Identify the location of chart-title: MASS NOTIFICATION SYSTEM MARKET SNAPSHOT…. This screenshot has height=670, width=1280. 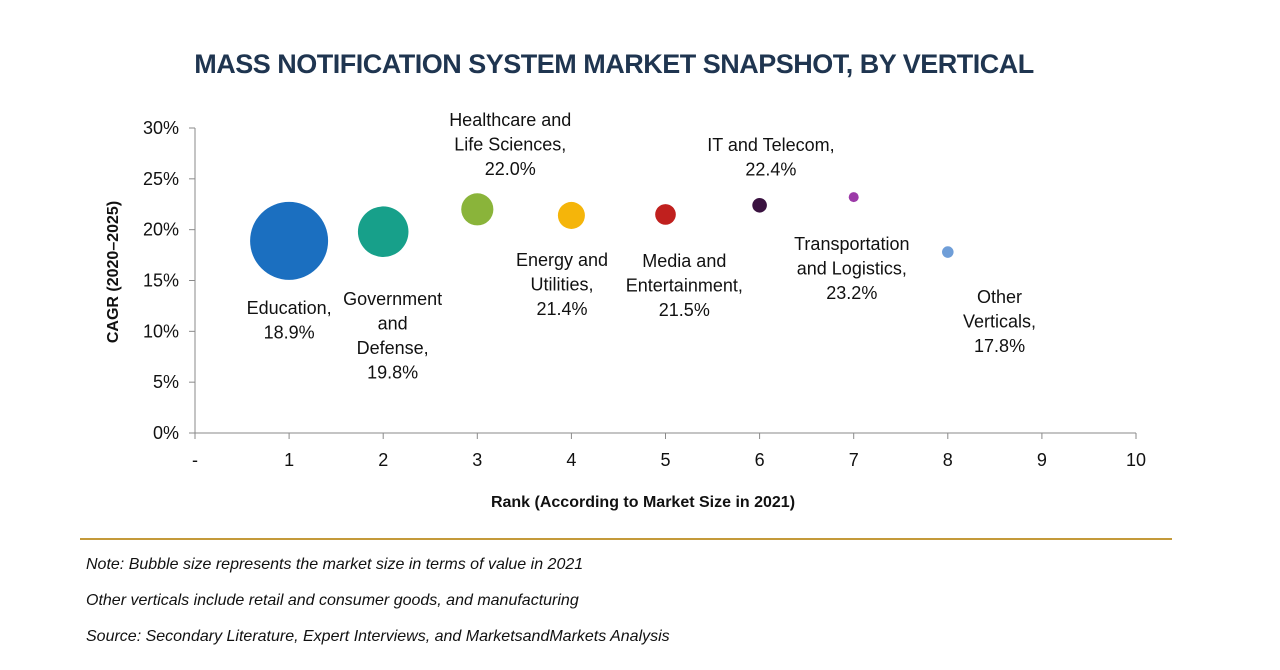
(614, 64).